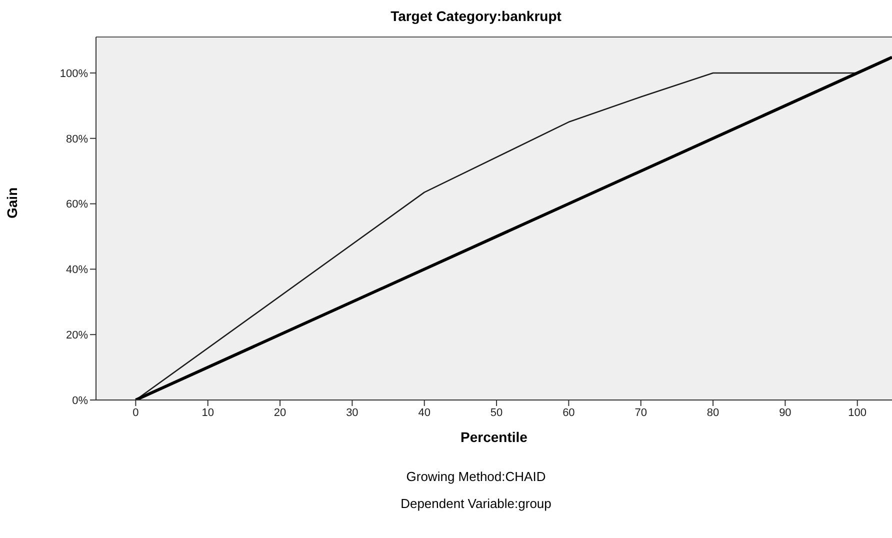 Image resolution: width=892 pixels, height=538 pixels. I want to click on y-tick-label: 80%, so click(77, 139).